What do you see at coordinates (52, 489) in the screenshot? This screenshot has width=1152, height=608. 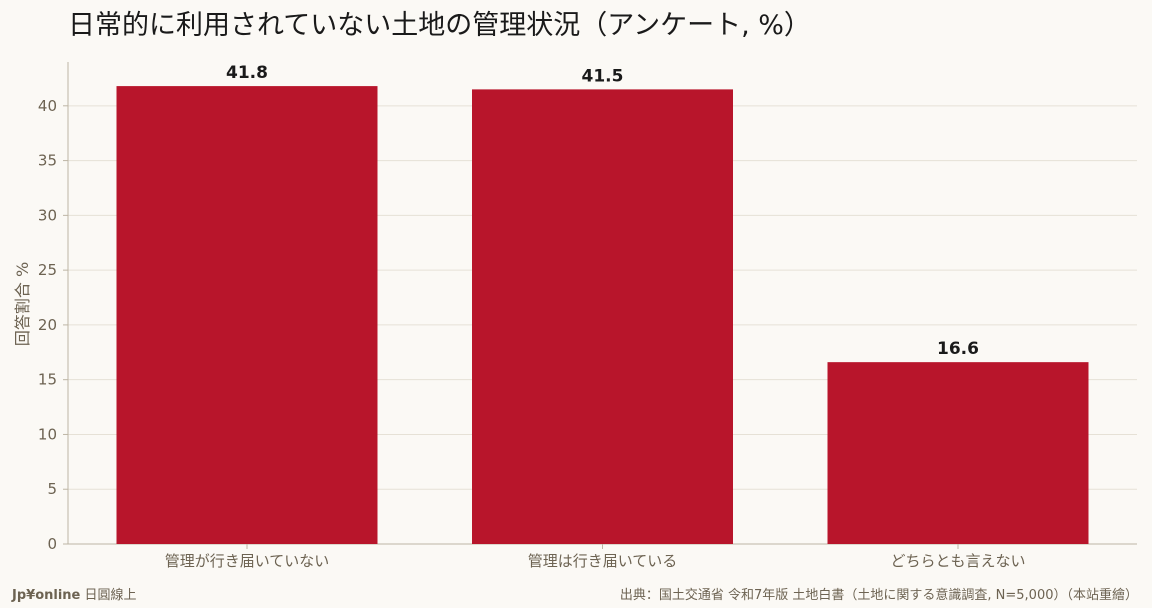 I see `y-tick-label: 5` at bounding box center [52, 489].